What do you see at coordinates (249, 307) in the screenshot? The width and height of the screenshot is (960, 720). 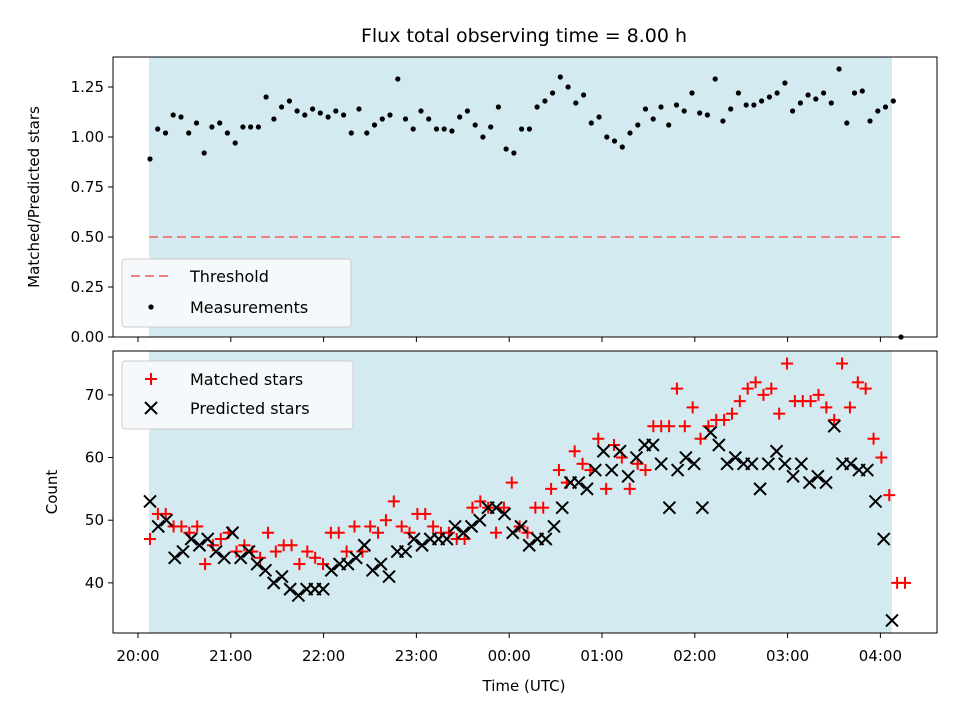 I see `legend-measurements-label: Measurements` at bounding box center [249, 307].